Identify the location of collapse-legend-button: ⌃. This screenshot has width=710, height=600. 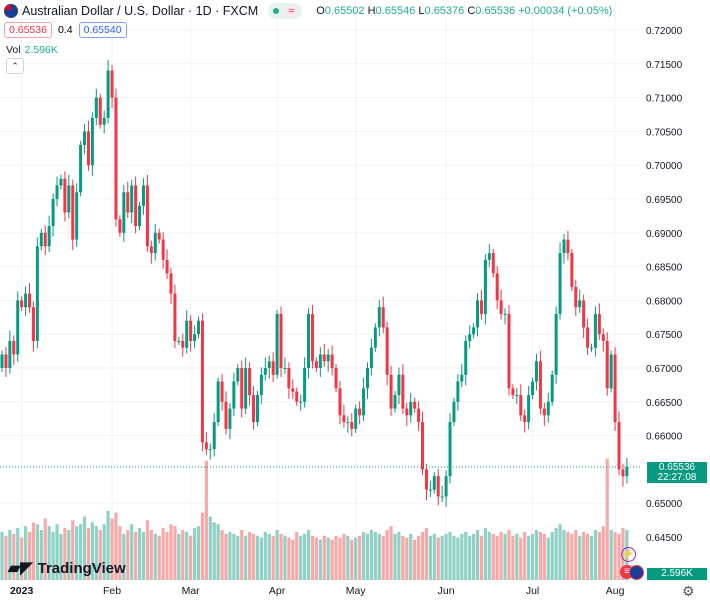
(15, 66).